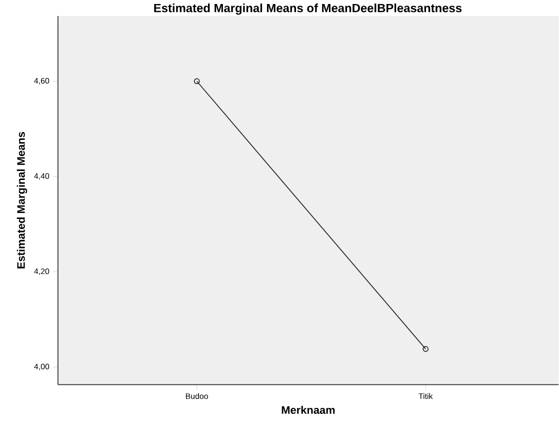 This screenshot has width=559, height=428. Describe the element at coordinates (308, 9) in the screenshot. I see `chart-title: Estimated Marginal Means of MeanDeelBPleasantness` at that location.